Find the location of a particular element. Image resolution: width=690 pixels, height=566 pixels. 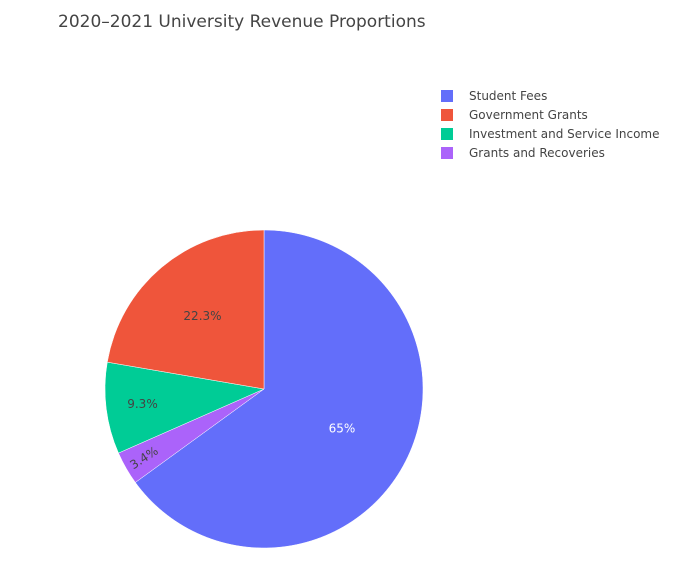

slice-label: 65% is located at coordinates (342, 429).